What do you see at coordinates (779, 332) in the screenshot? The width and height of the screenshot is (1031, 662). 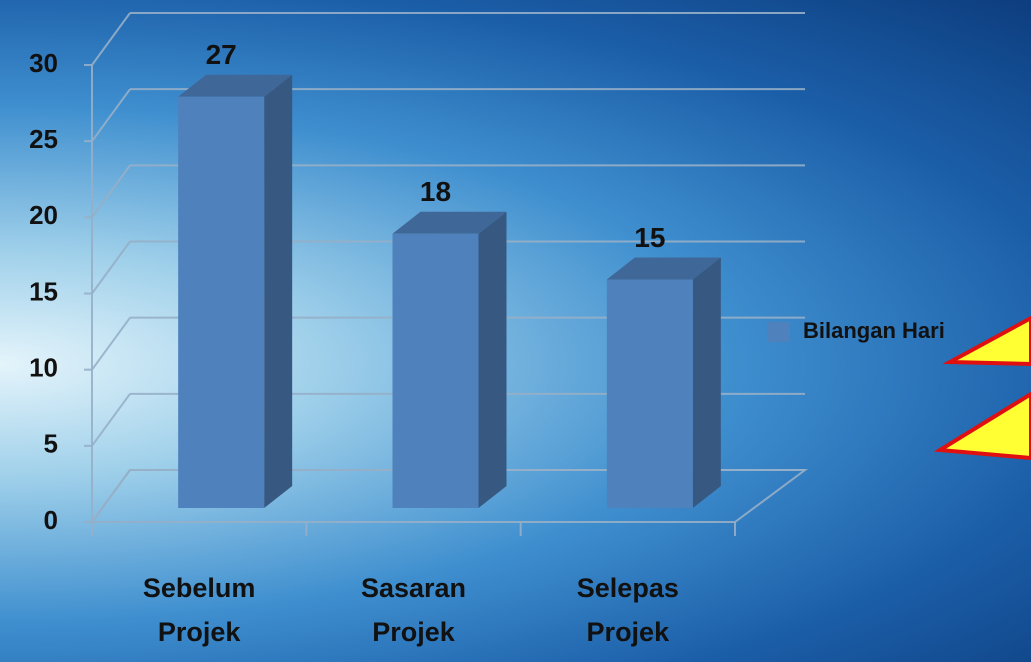 I see `legend-swatch` at bounding box center [779, 332].